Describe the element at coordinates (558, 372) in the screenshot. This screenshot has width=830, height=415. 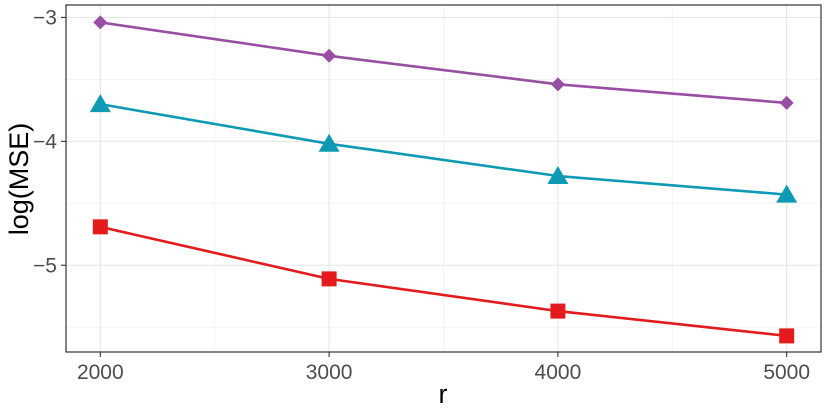
I see `x-tick-label: 4000` at that location.